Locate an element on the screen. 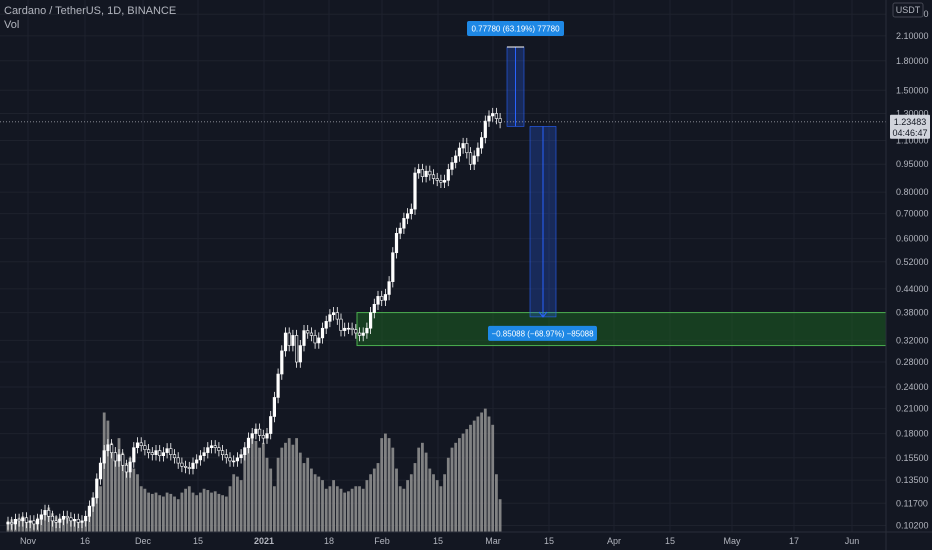 This screenshot has width=932, height=550. price-tick-label: 1.10000 is located at coordinates (912, 141).